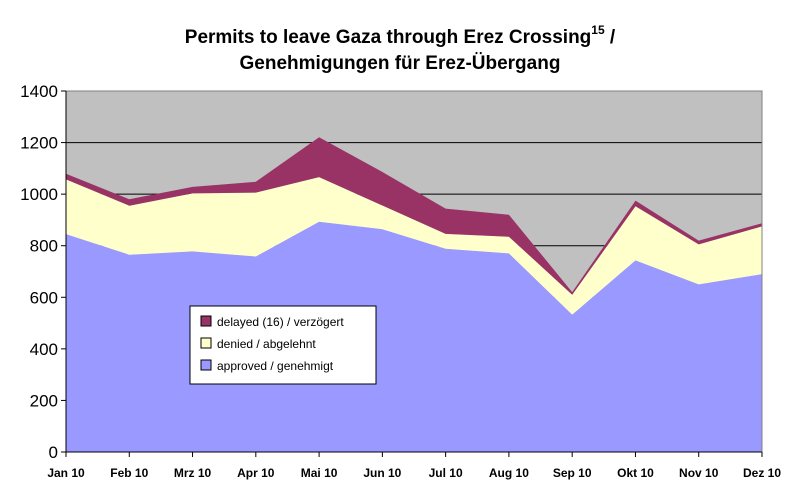 This screenshot has width=800, height=499. What do you see at coordinates (44, 349) in the screenshot?
I see `y-tick-label: 400` at bounding box center [44, 349].